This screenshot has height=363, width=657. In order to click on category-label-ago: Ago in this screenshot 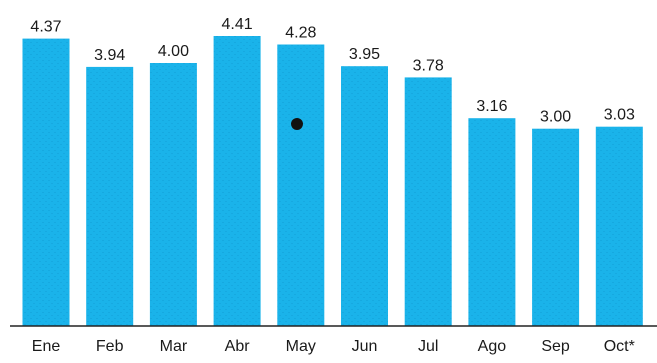, I will do `click(492, 346)`.